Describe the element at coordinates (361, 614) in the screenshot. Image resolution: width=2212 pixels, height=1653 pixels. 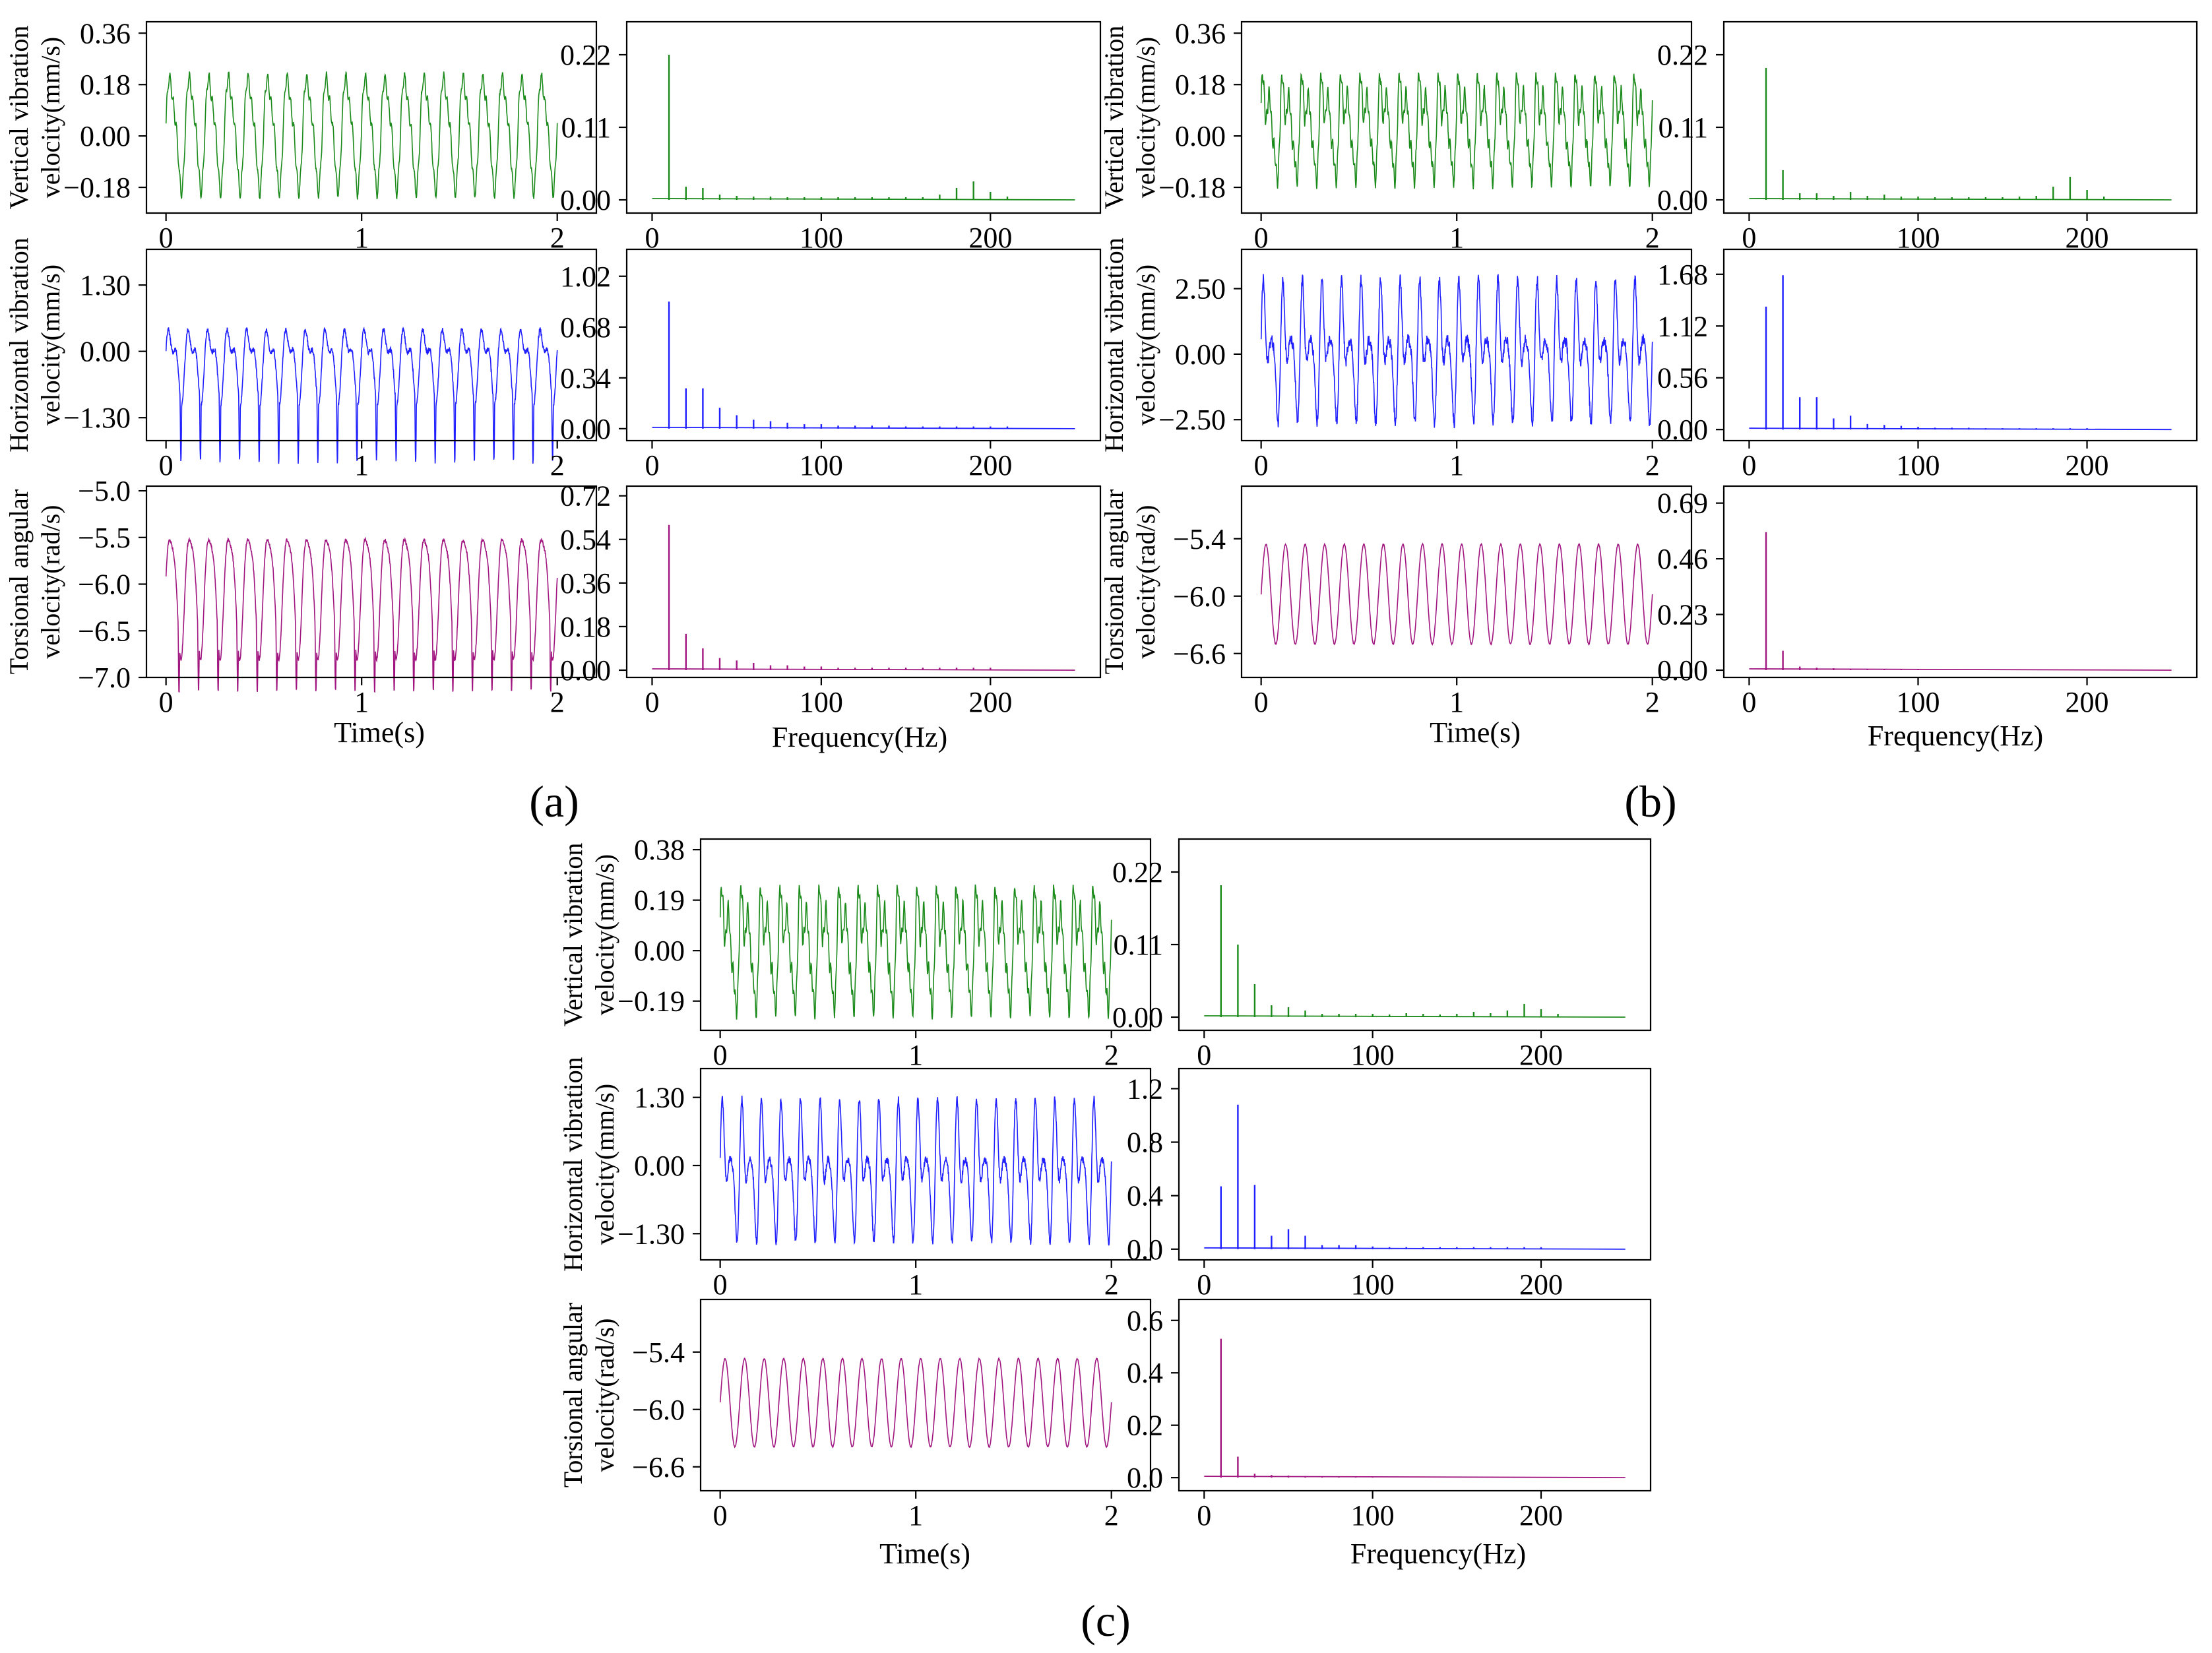
I see `chart-a-torsional-time-line` at that location.